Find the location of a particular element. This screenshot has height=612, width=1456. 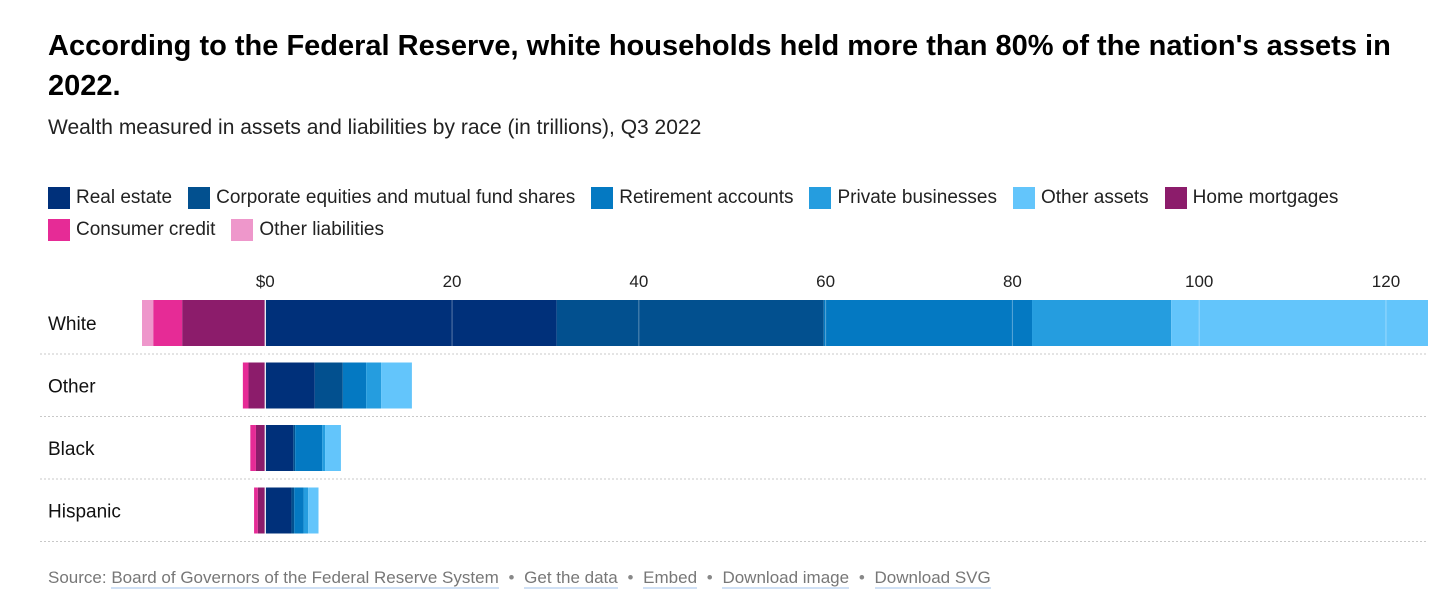

x-tick-label: 20 is located at coordinates (452, 281).